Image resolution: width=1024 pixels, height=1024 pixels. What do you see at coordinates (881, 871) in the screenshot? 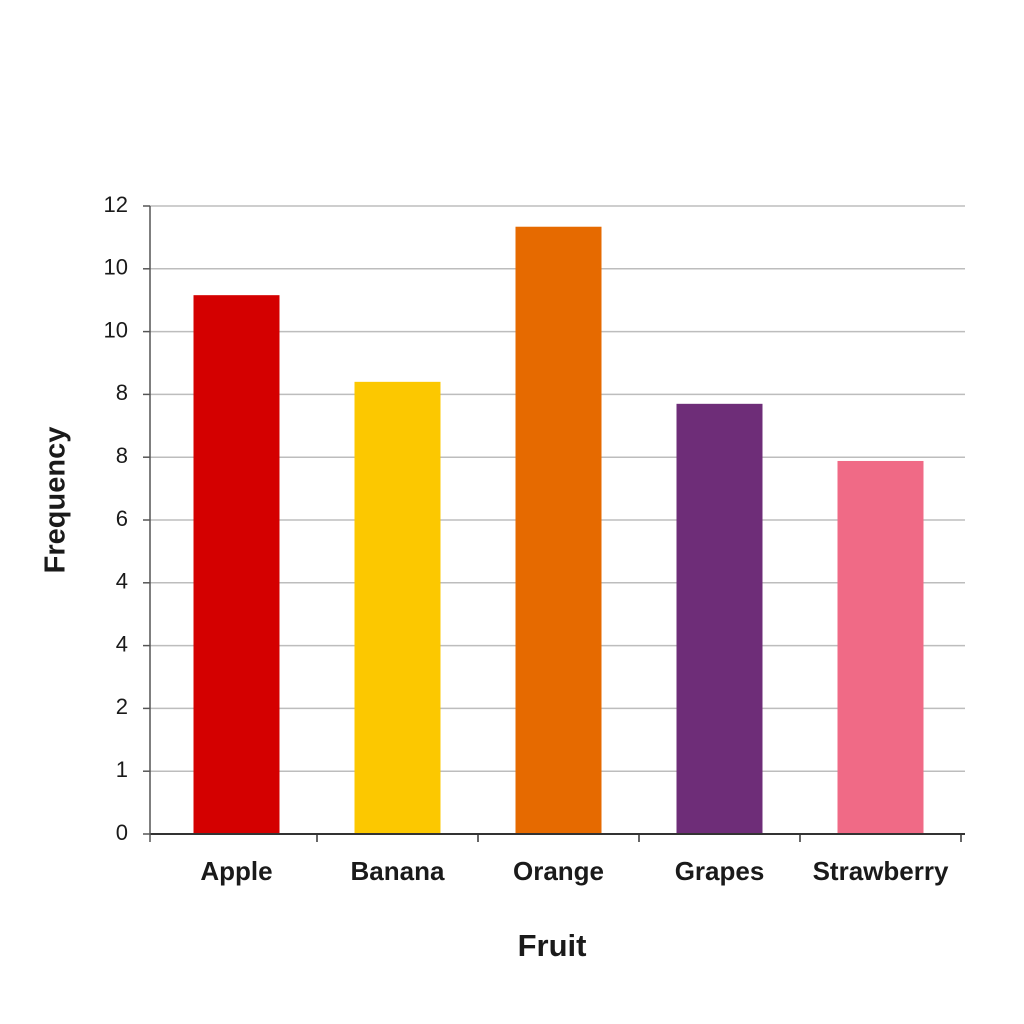
I see `x-tick-label: Strawberry` at bounding box center [881, 871].